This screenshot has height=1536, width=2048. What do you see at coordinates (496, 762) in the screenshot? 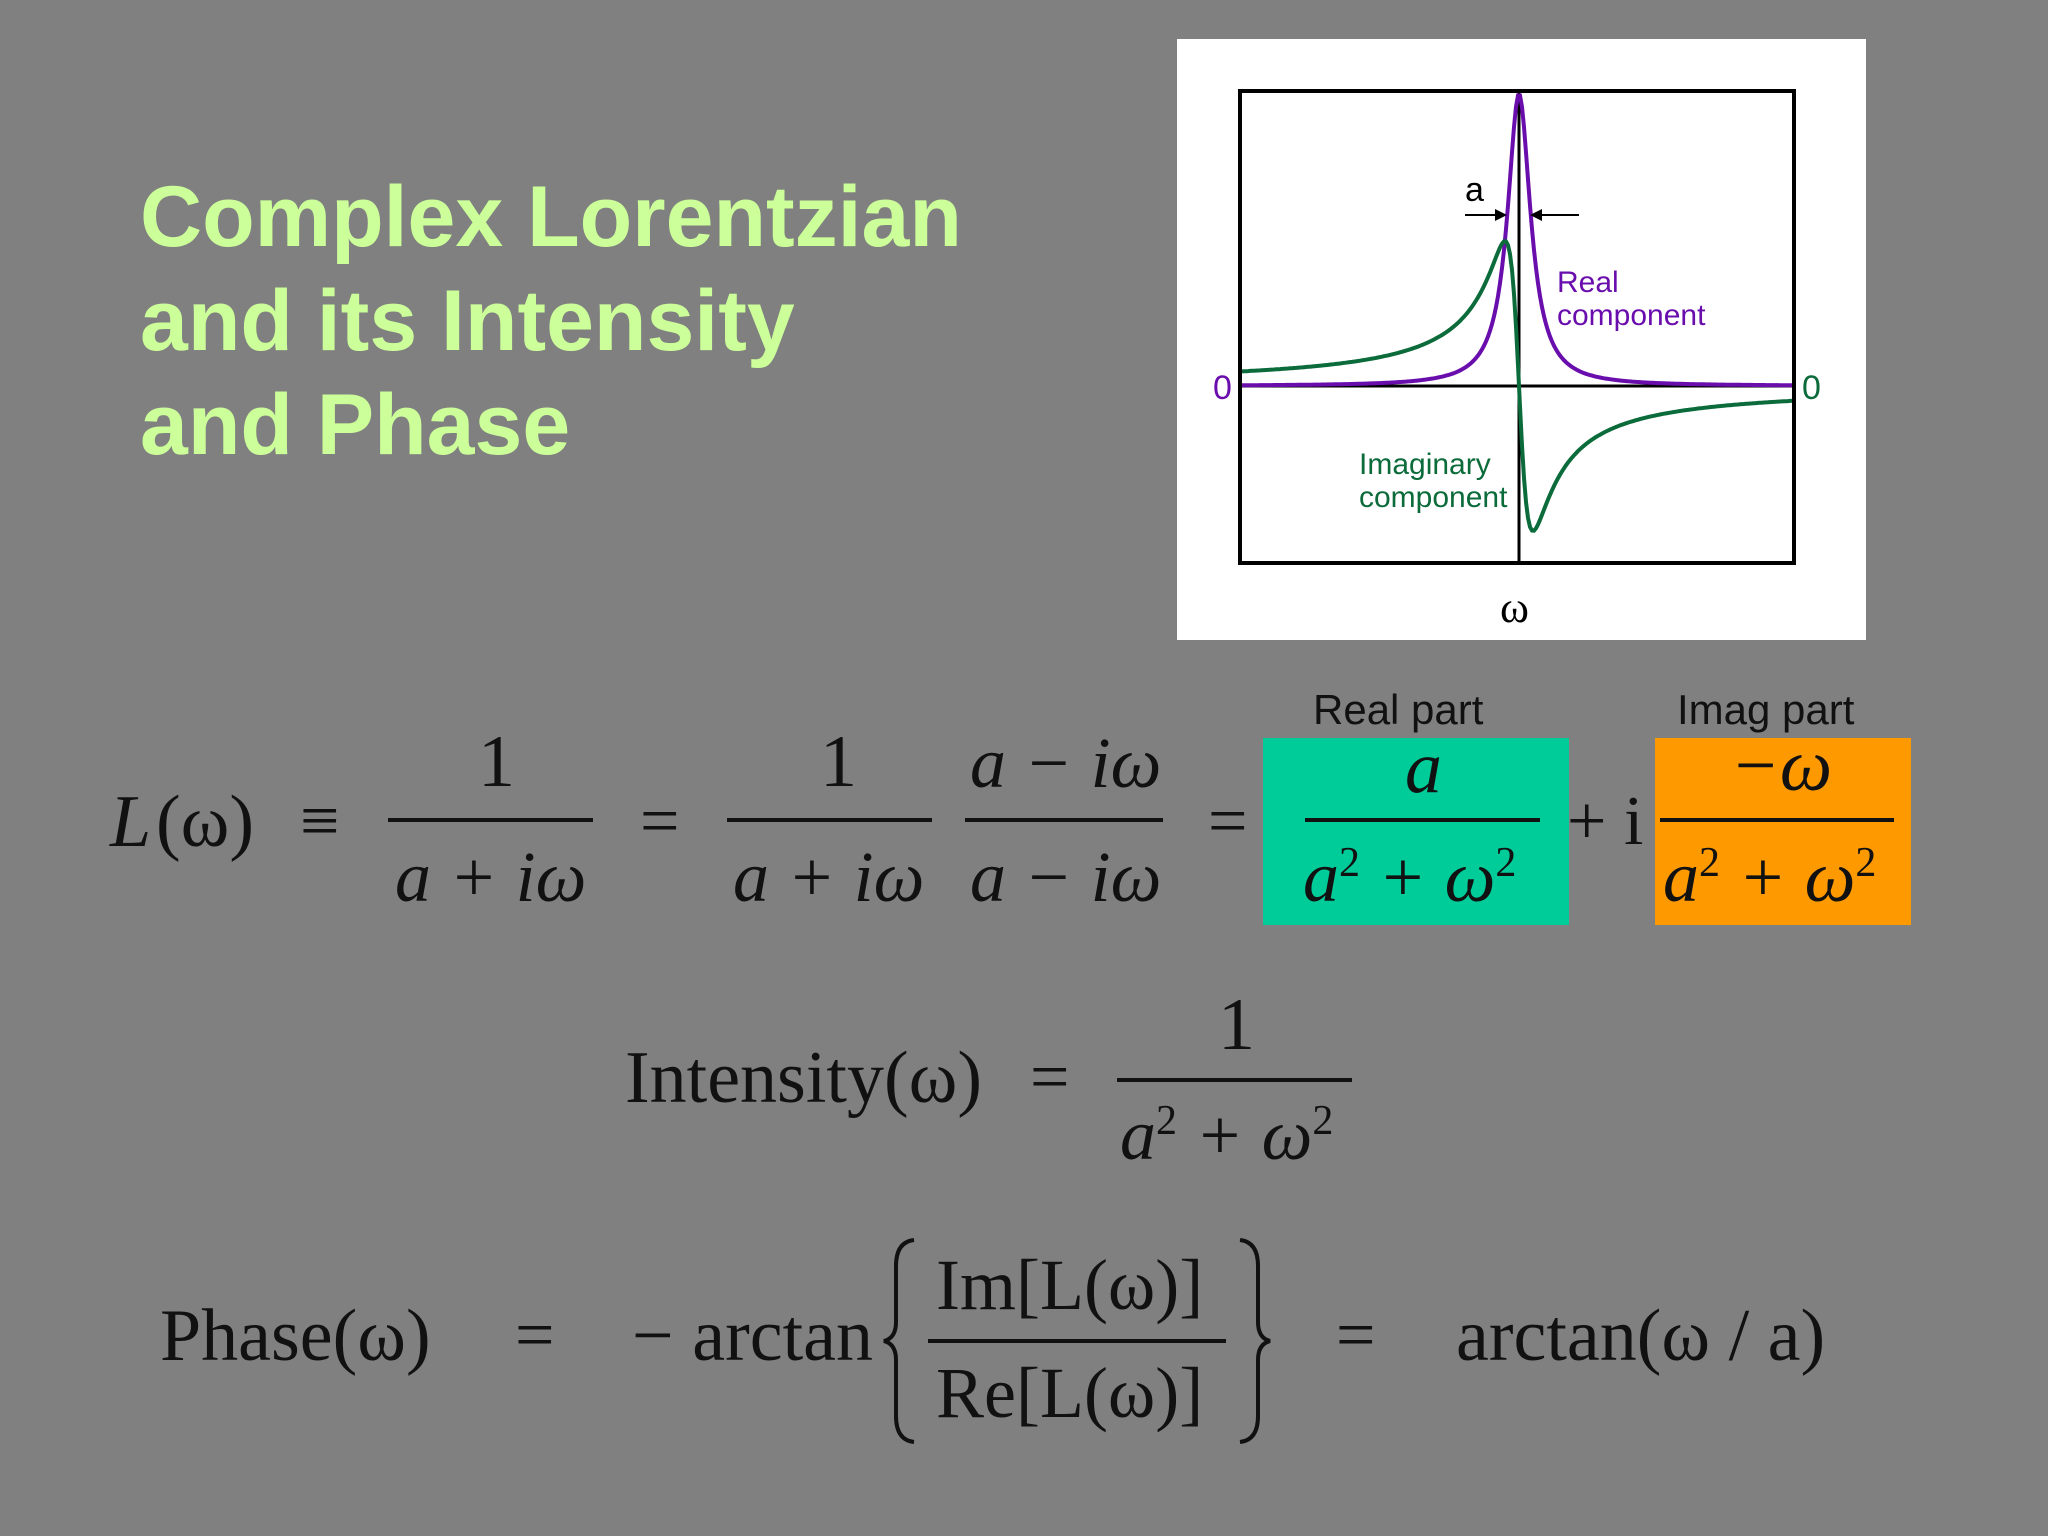
I see `eq1-frac1-num: 1` at bounding box center [496, 762].